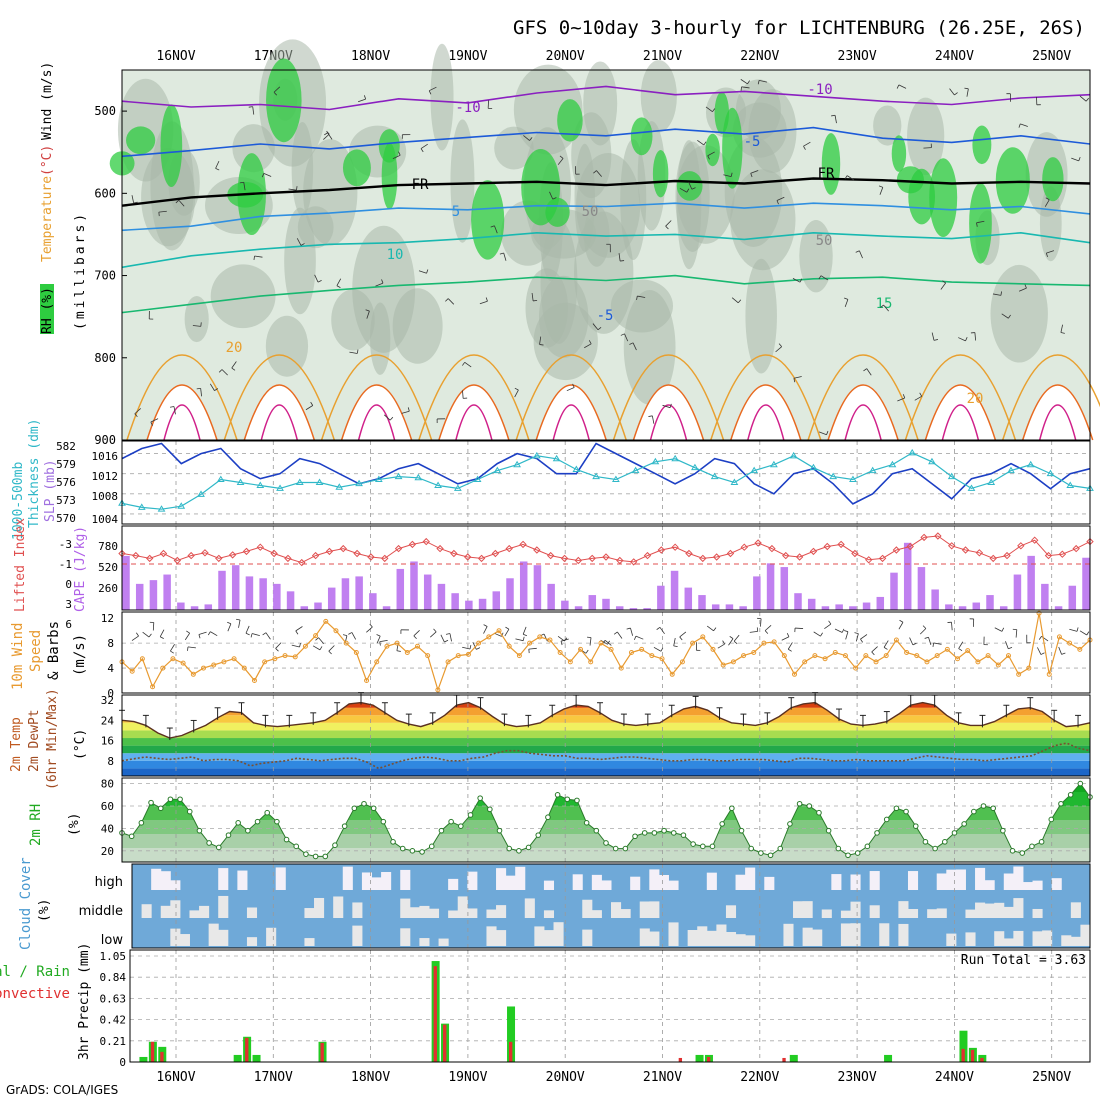  Describe the element at coordinates (606, 739) in the screenshot. I see `temp-bands` at that location.